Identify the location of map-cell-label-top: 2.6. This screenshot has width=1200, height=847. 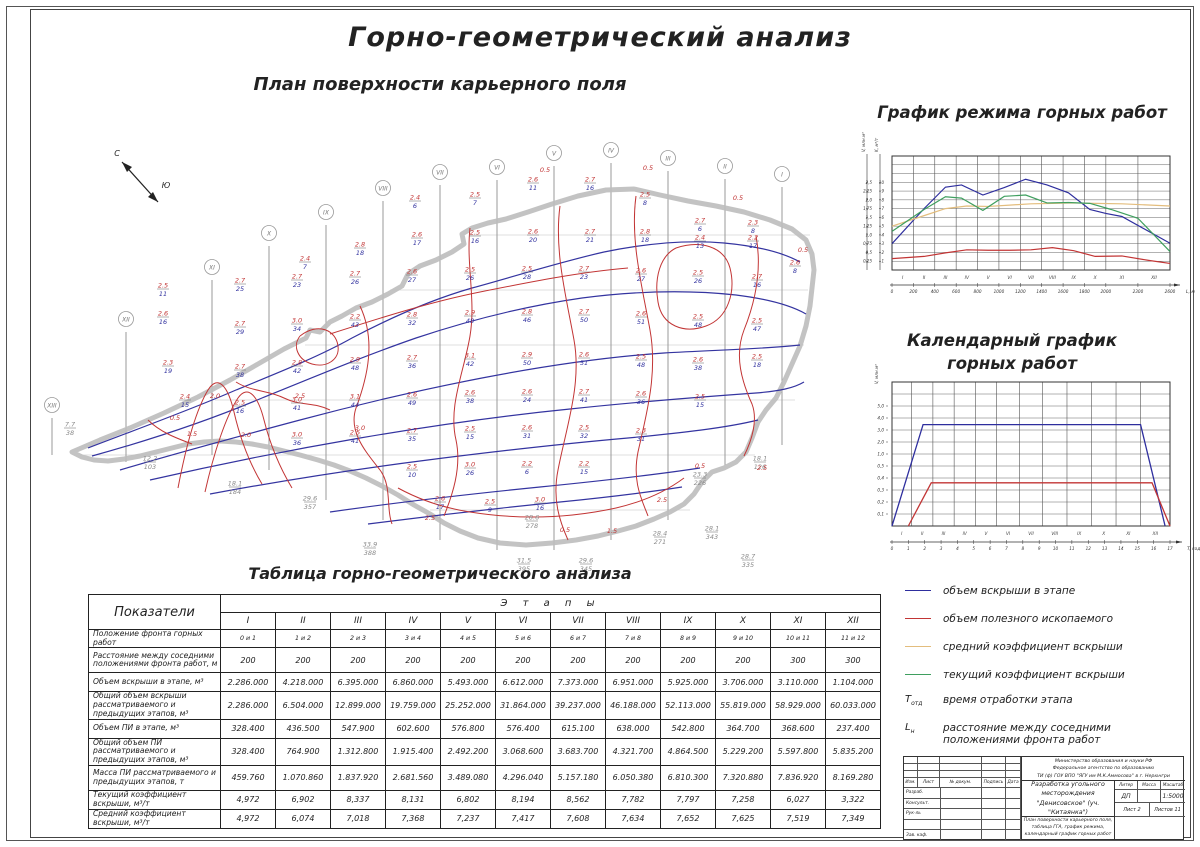
(641, 271).